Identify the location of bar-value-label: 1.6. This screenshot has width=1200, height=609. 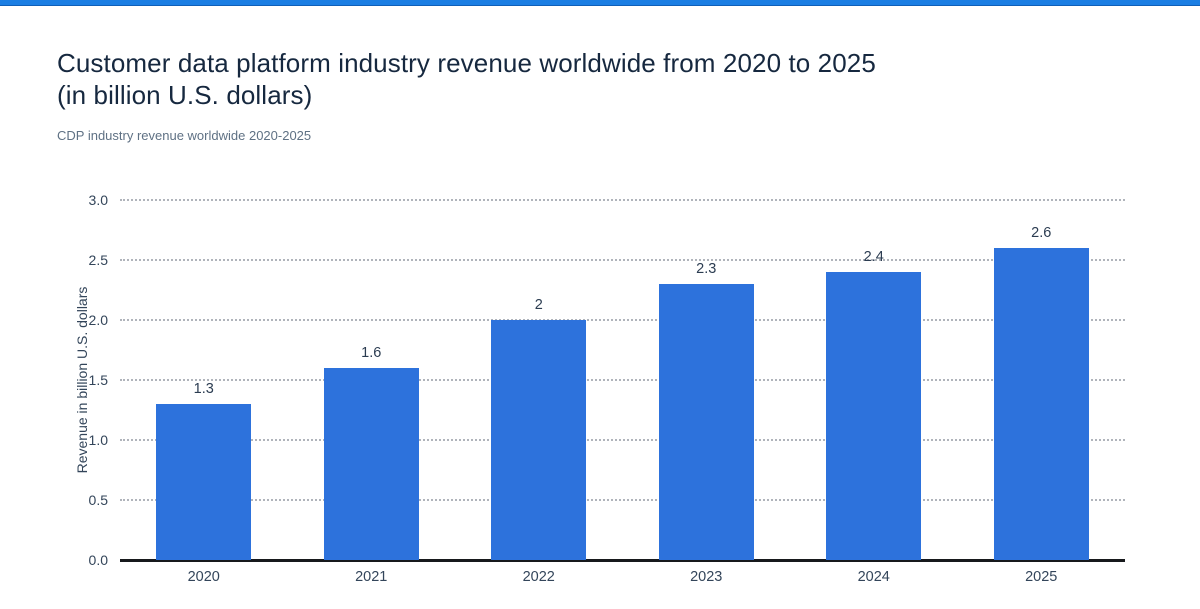
(371, 353).